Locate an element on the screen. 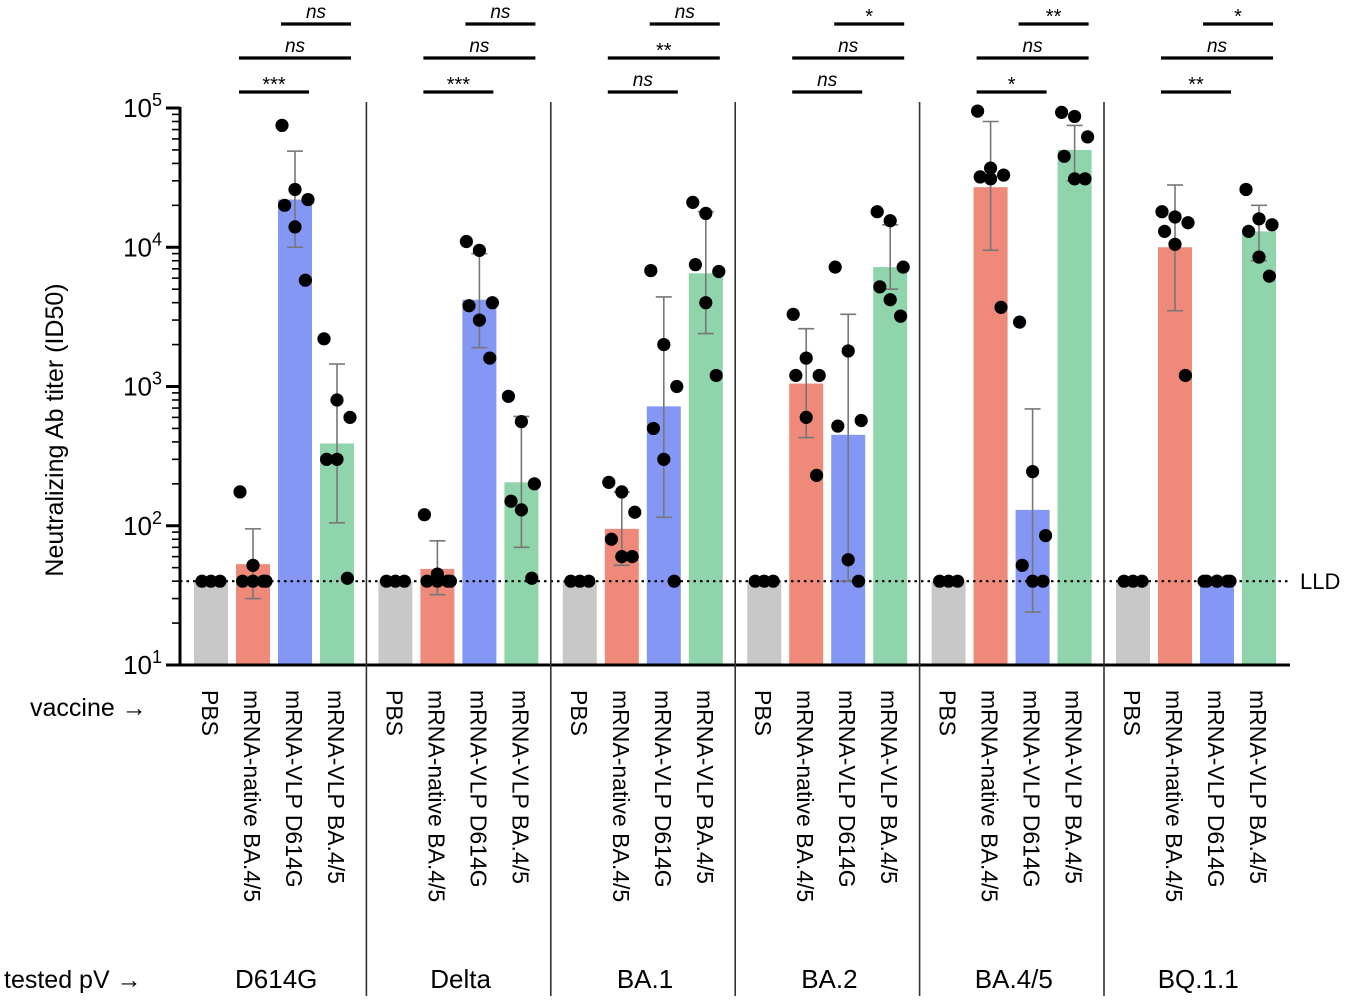 Image resolution: width=1350 pixels, height=1001 pixels. sig-label-1-0: *** is located at coordinates (459, 85).